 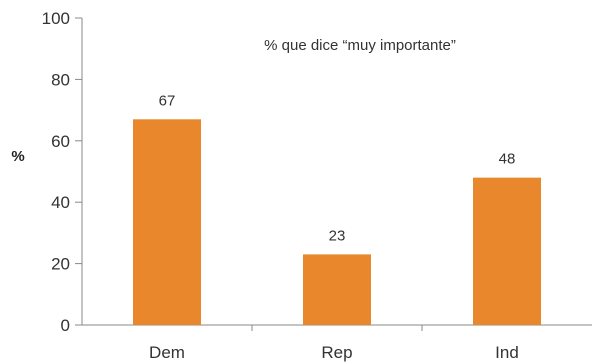 What do you see at coordinates (507, 159) in the screenshot?
I see `data-label-ind: 48` at bounding box center [507, 159].